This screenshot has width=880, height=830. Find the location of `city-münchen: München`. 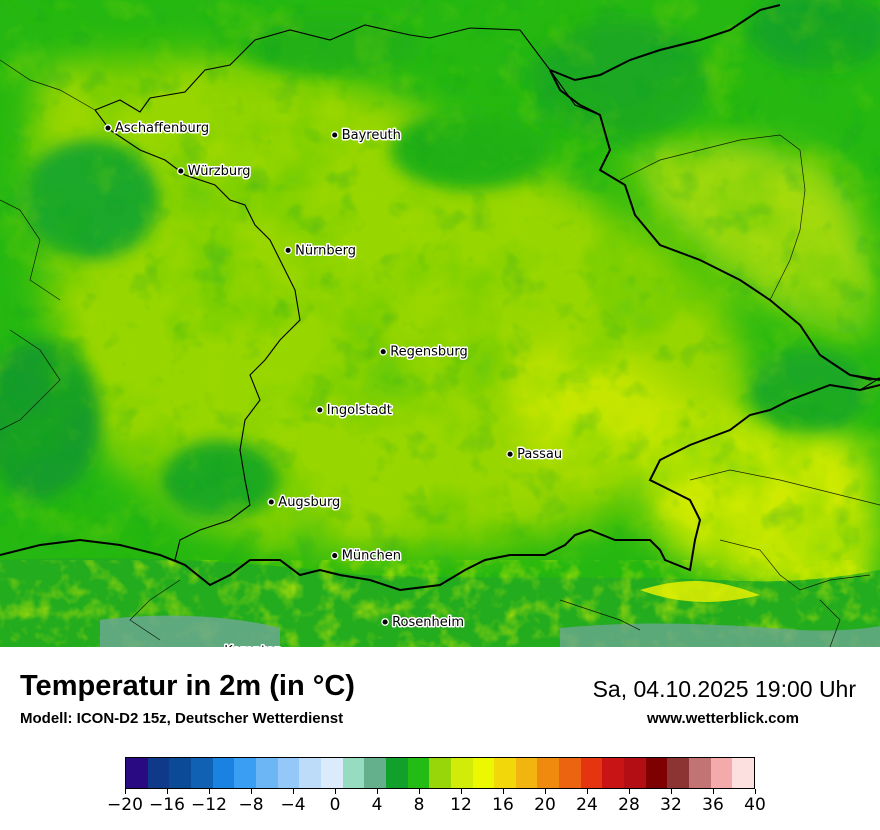

city-münchen: München is located at coordinates (366, 556).